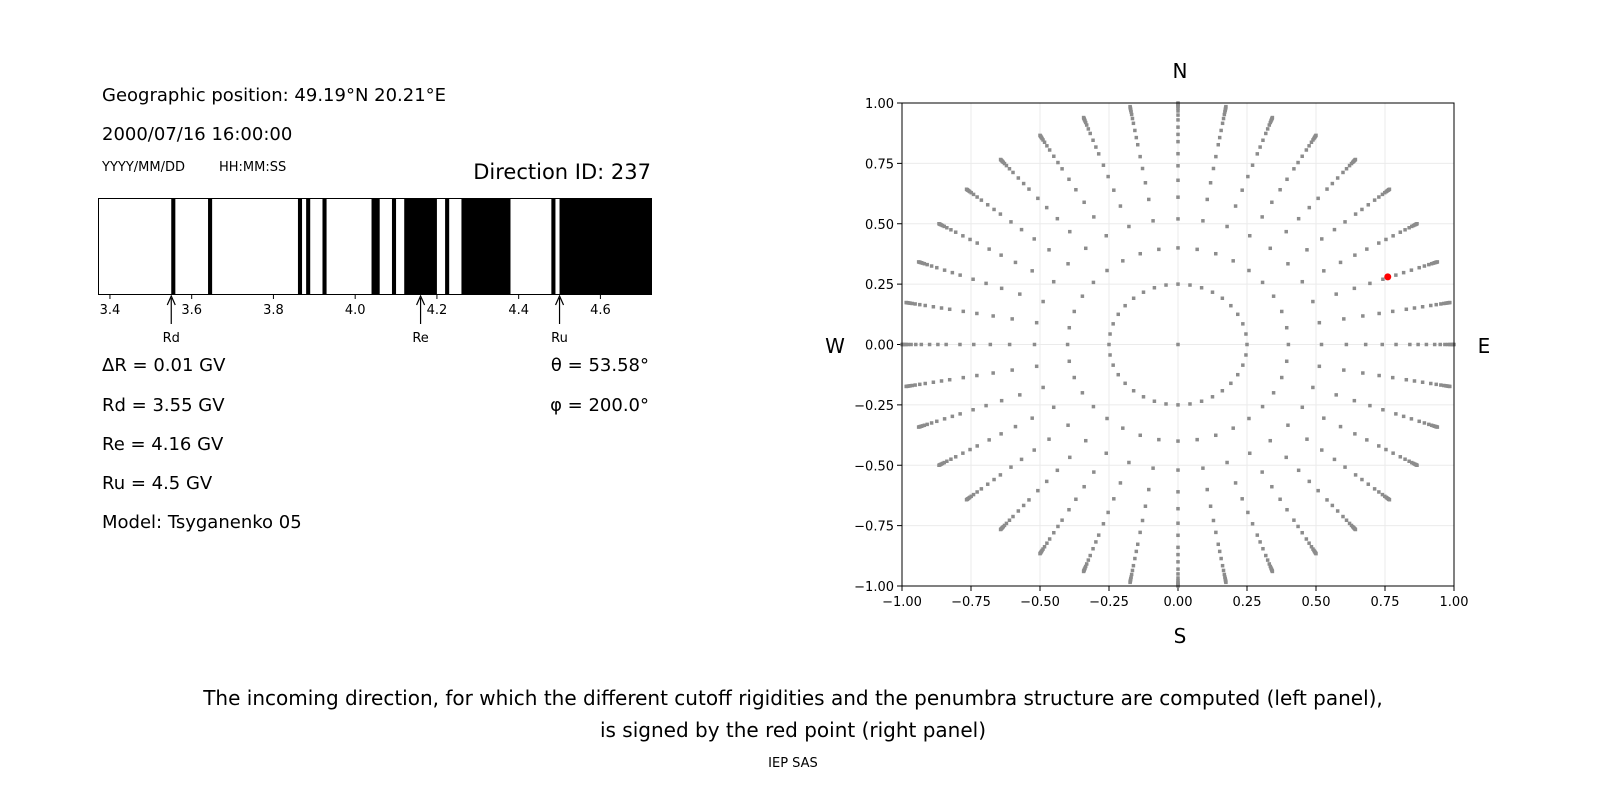  What do you see at coordinates (375, 272) in the screenshot?
I see `penumbra-chart: 3.4 3.6 3.8 4.0 4.2 4.4 4.6 Rd Re Ru` at bounding box center [375, 272].